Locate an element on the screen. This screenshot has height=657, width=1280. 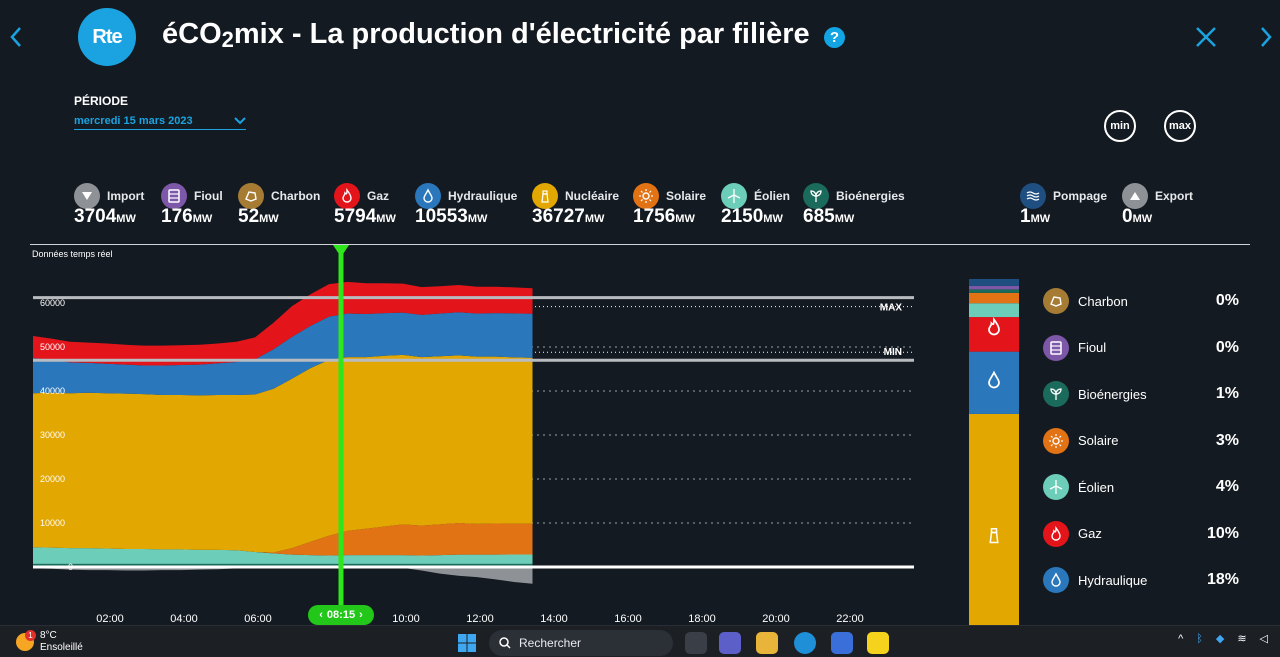
source-nucleaire: Nucléaire 36727MW is located at coordinates (575, 205).